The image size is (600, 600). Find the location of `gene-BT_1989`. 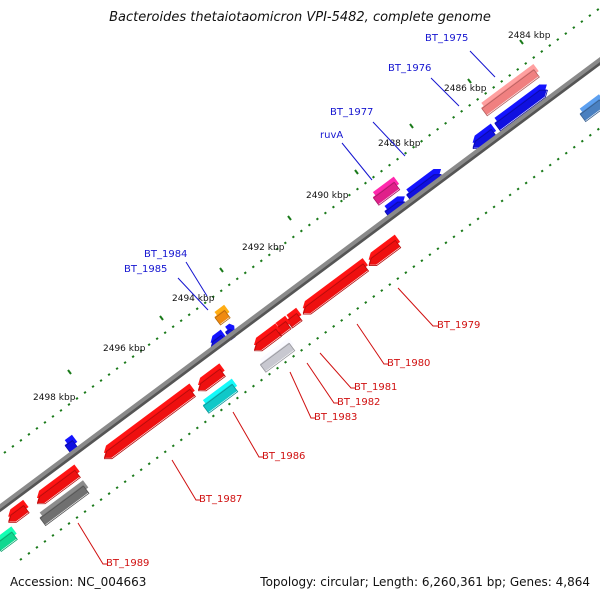

gene-BT_1989 is located at coordinates (64, 503).